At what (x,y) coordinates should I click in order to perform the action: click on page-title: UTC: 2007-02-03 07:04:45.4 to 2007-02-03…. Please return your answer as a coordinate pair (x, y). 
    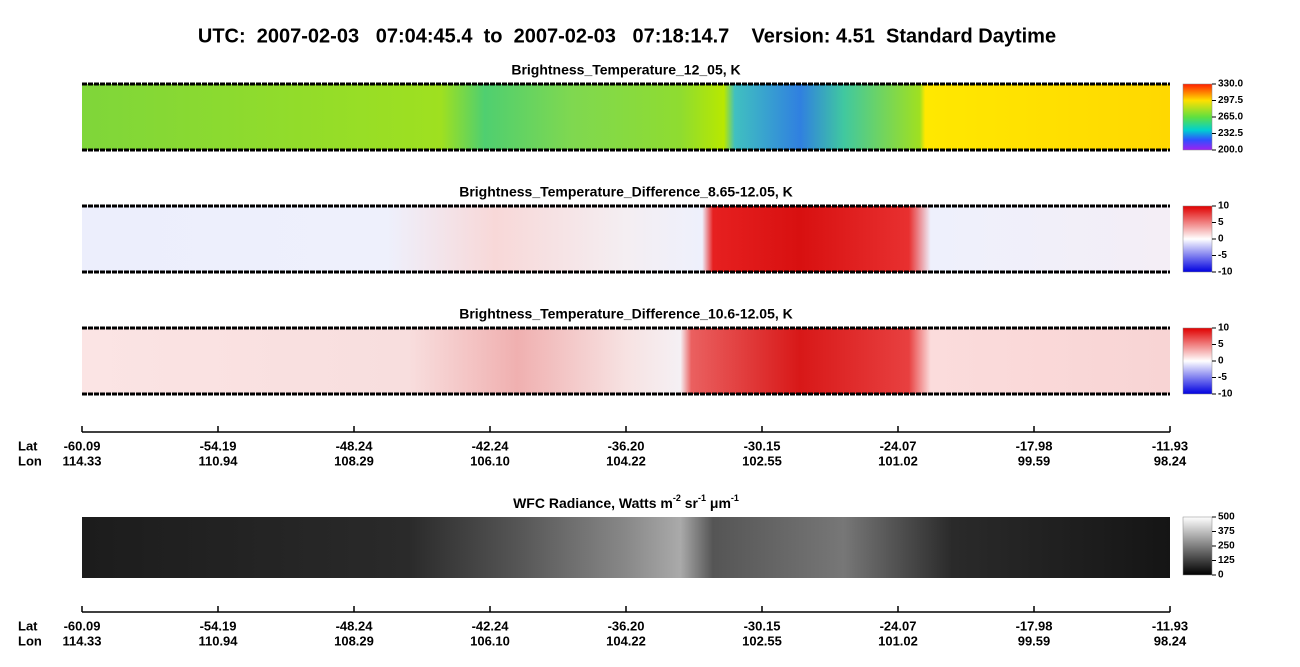
    Looking at the image, I should click on (627, 36).